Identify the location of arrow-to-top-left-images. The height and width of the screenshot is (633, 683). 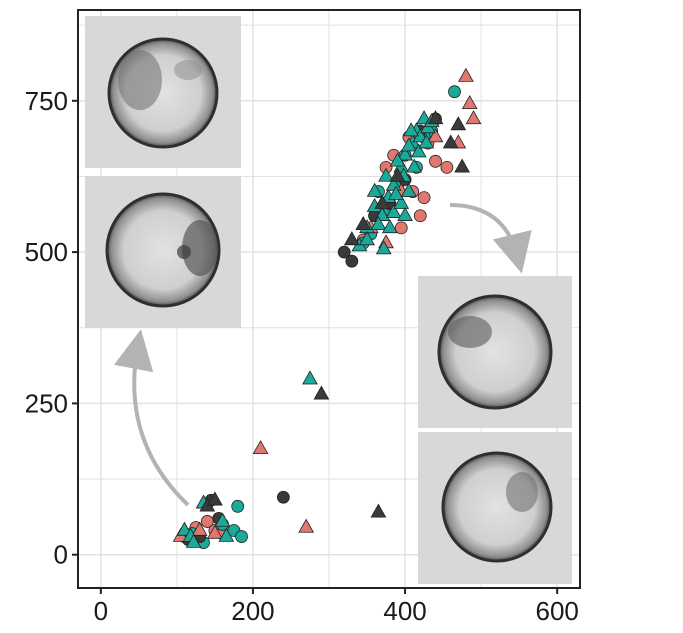
(151, 418).